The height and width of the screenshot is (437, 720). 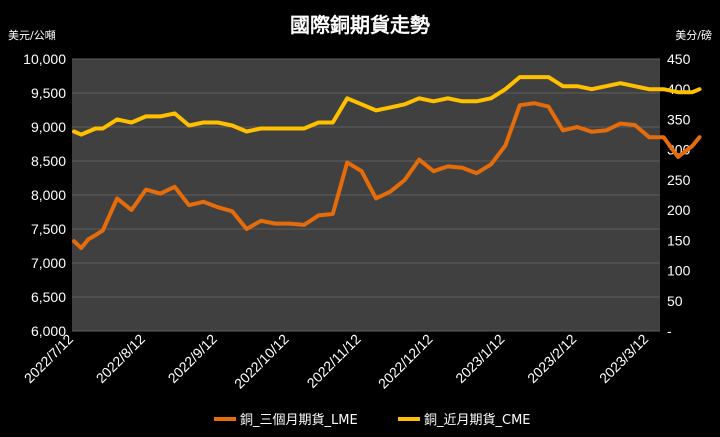 What do you see at coordinates (261, 361) in the screenshot?
I see `x-tick-label: 2022/10/12` at bounding box center [261, 361].